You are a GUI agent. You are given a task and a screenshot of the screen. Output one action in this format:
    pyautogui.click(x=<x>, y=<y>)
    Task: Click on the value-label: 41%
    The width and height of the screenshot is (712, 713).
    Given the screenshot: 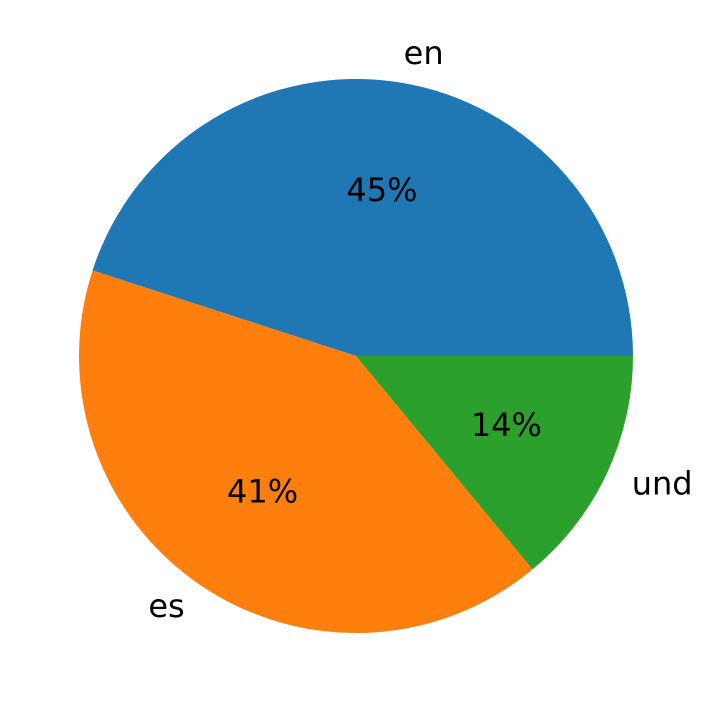 What is the action you would take?
    pyautogui.click(x=262, y=491)
    